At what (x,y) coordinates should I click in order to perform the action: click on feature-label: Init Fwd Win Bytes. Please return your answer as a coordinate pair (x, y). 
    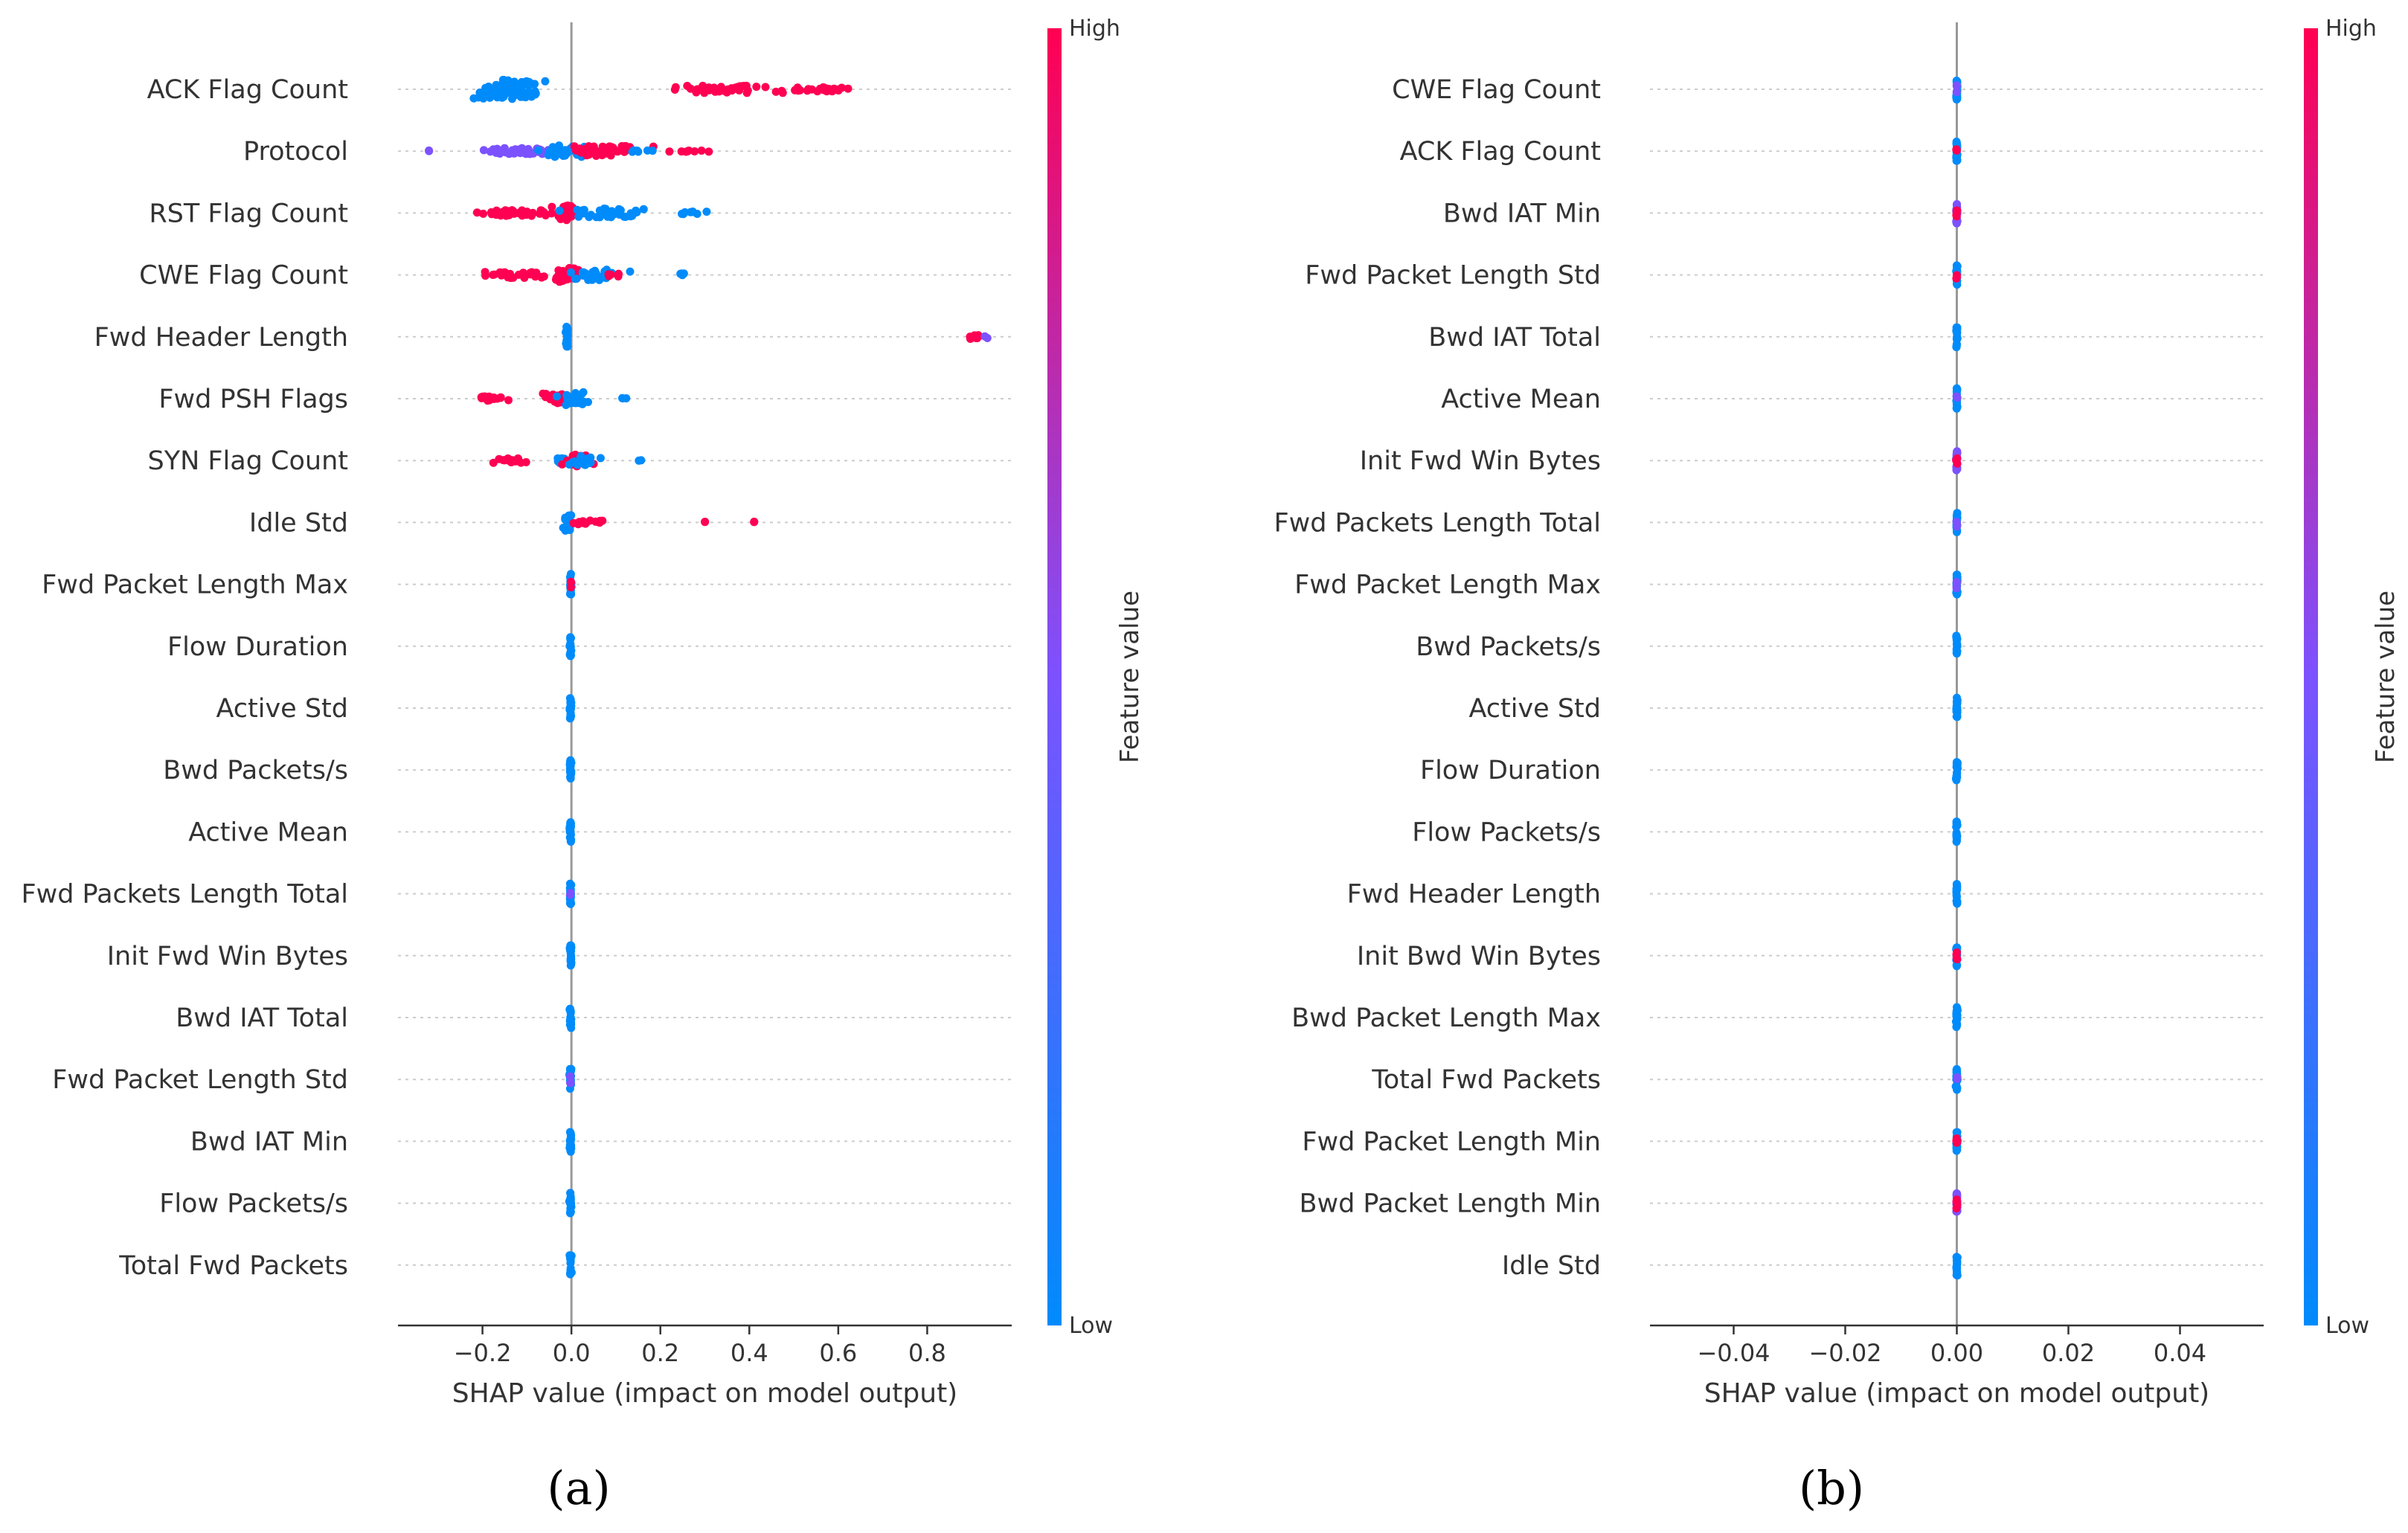
    Looking at the image, I should click on (1480, 461).